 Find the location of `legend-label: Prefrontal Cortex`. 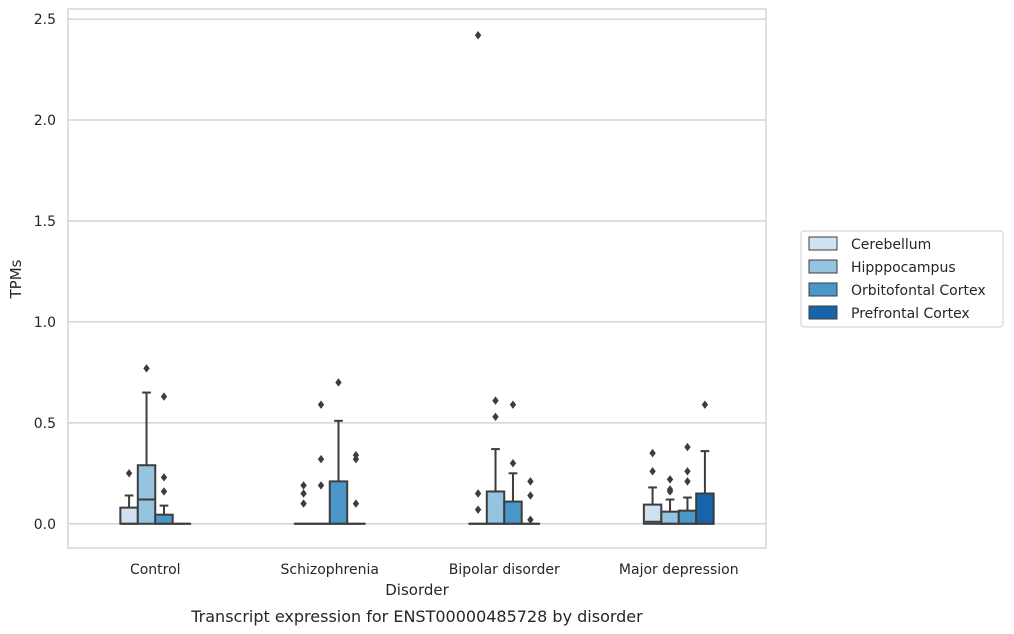

legend-label: Prefrontal Cortex is located at coordinates (910, 314).